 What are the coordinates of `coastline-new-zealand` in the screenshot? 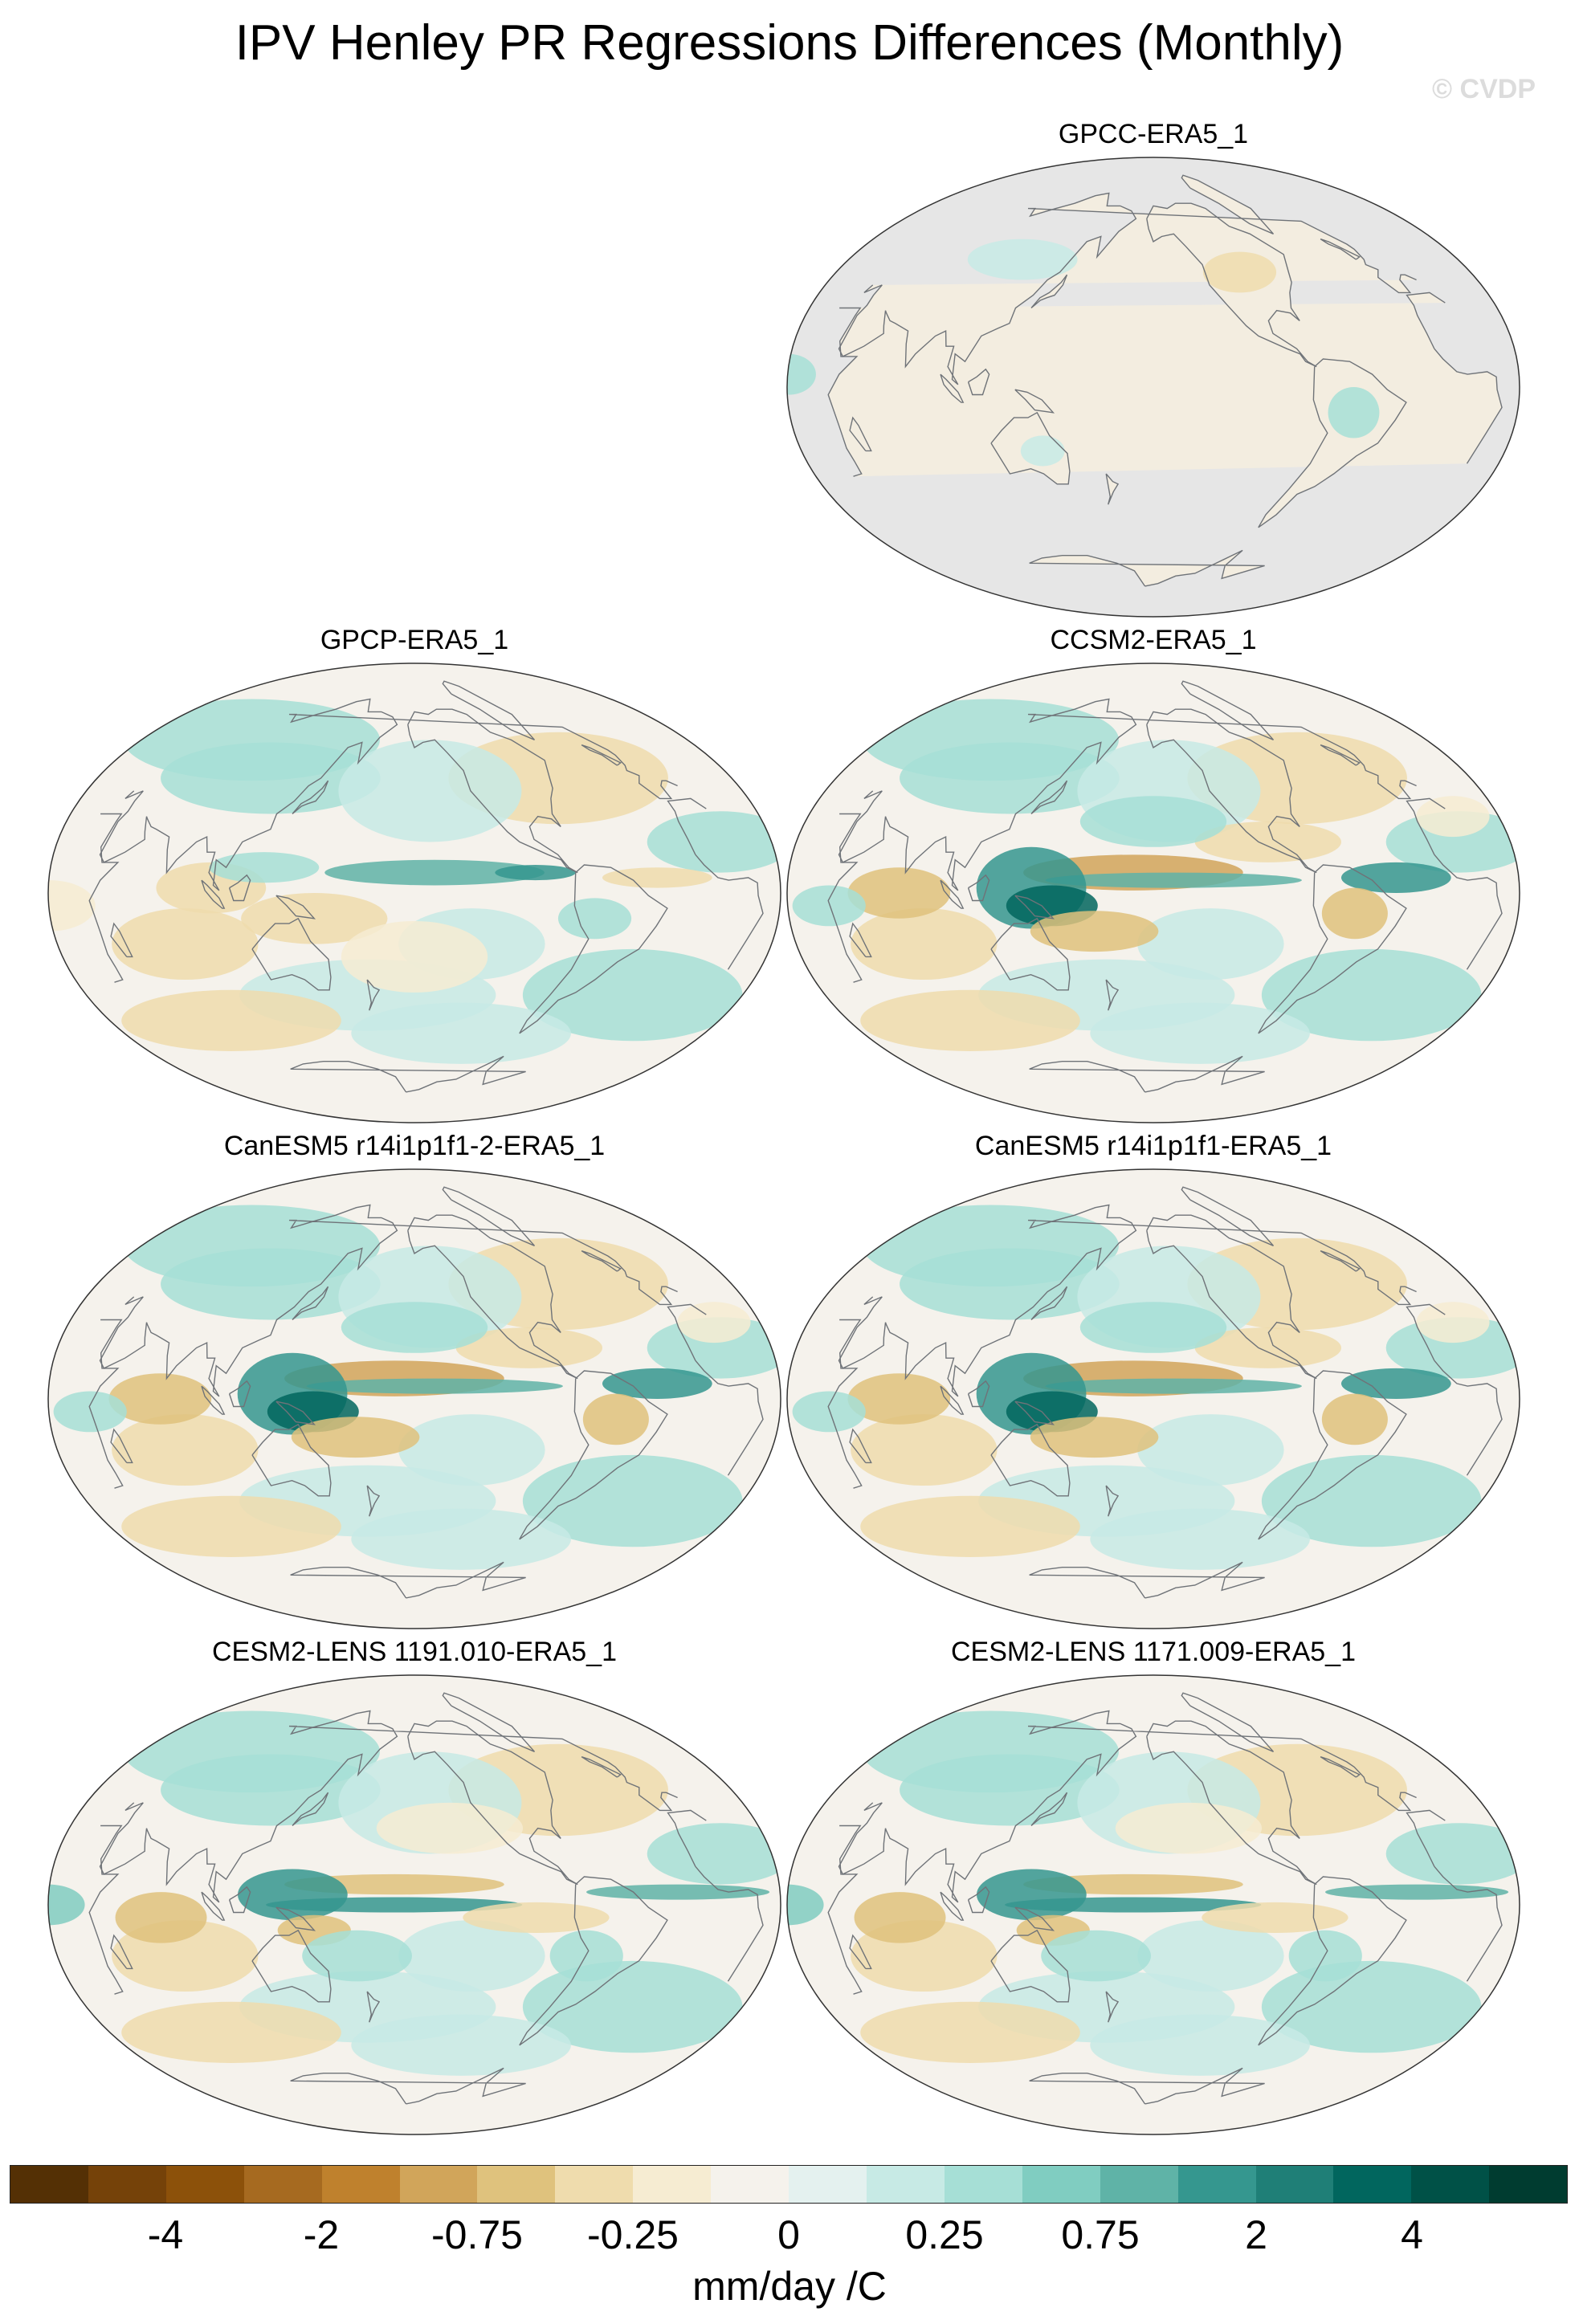 It's located at (1112, 489).